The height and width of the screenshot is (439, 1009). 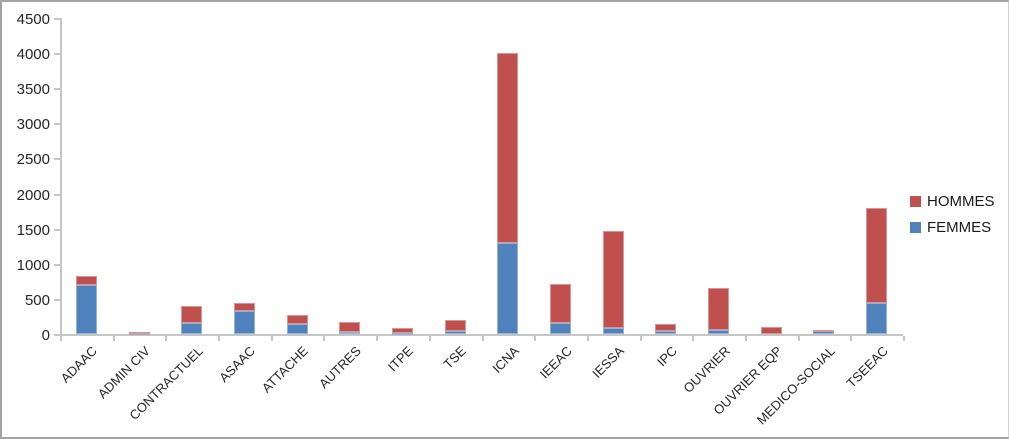 I want to click on legend-item-femmes: FEMMES, so click(x=952, y=227).